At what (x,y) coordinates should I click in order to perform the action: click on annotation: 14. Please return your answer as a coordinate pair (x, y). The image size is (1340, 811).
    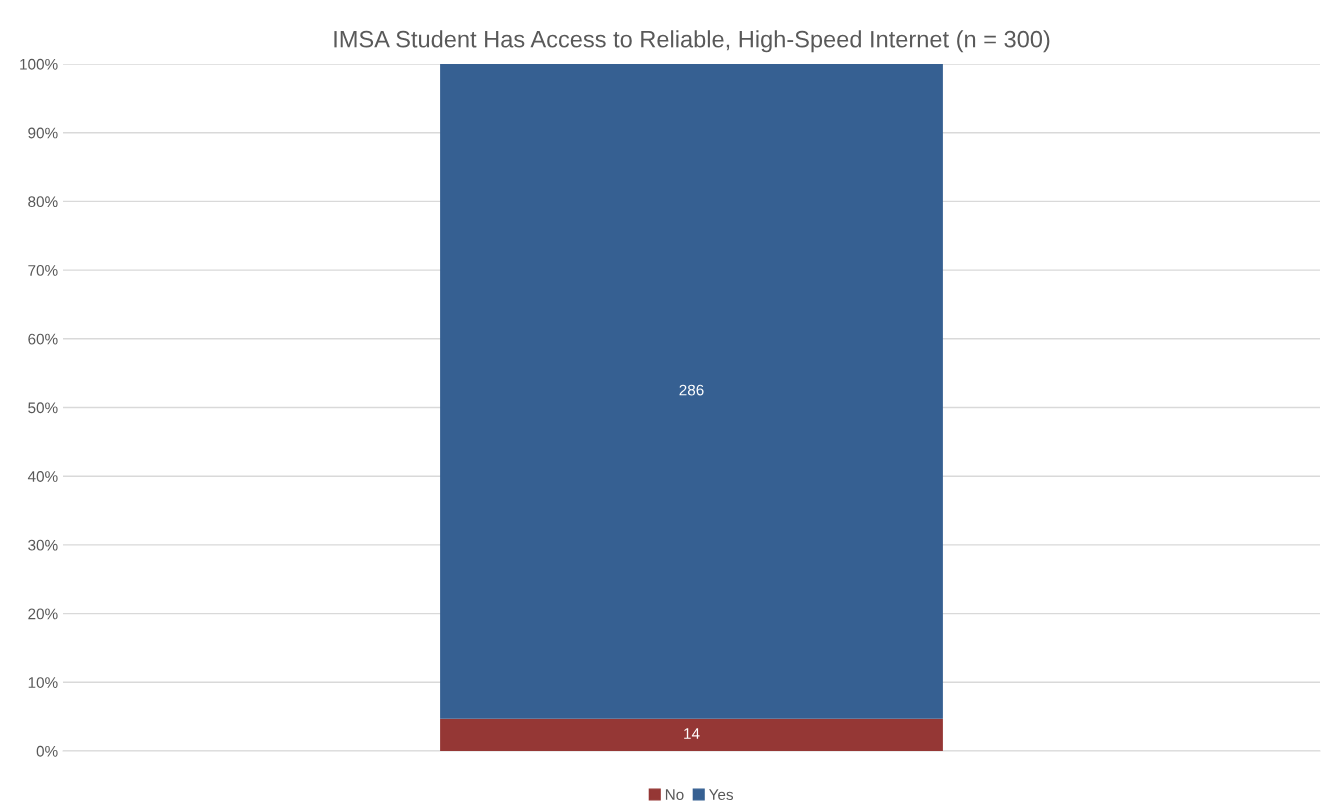
    Looking at the image, I should click on (692, 733).